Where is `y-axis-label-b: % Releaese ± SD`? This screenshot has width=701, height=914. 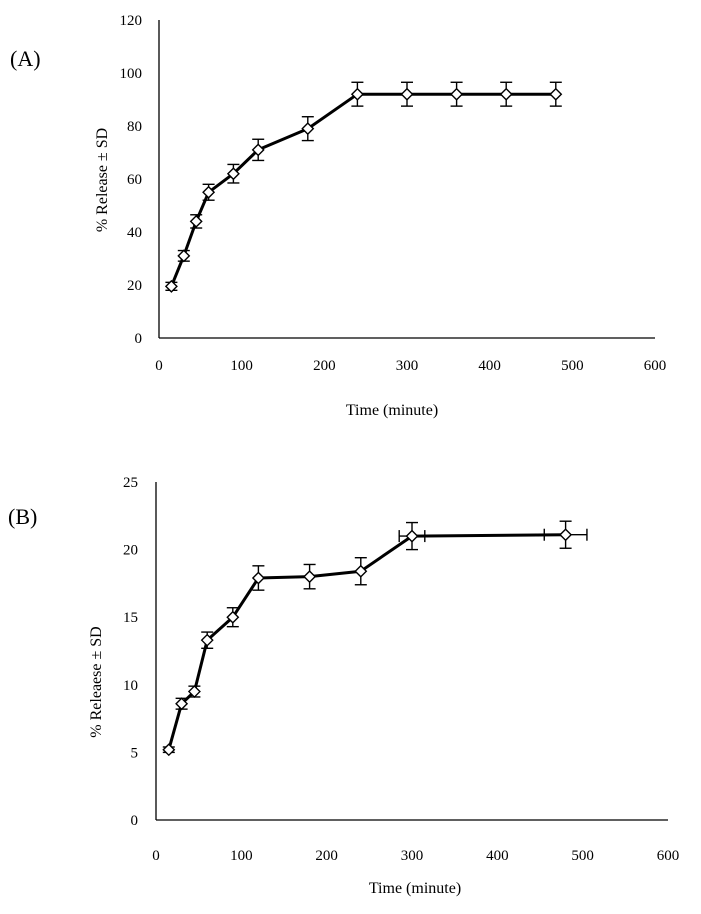 y-axis-label-b: % Releaese ± SD is located at coordinates (96, 681).